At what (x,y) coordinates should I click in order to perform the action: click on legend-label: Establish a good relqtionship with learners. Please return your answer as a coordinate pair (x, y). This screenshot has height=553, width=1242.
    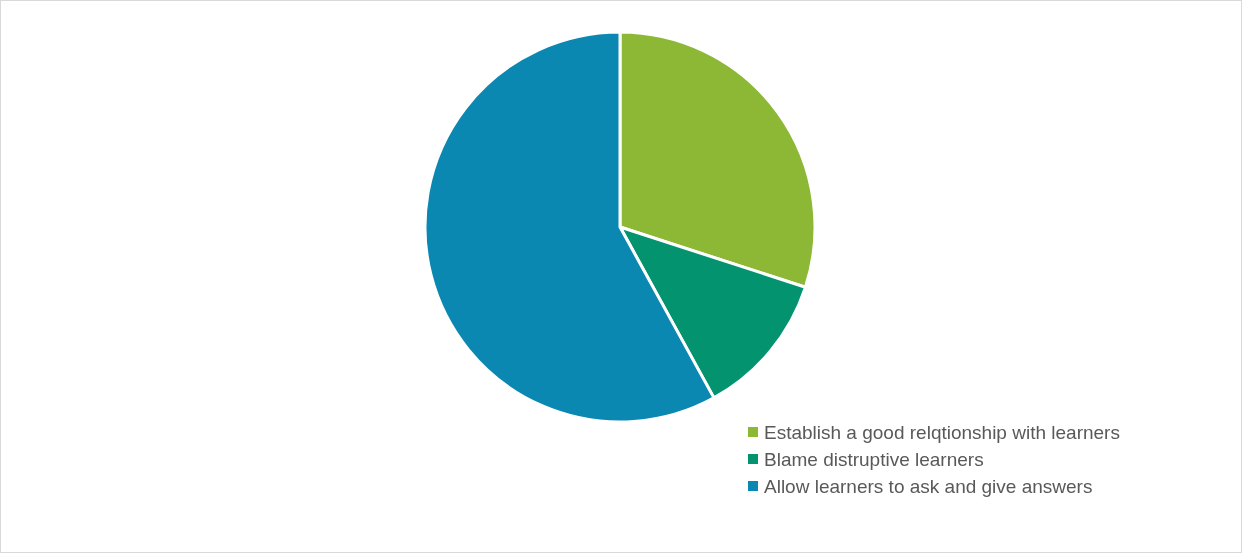
    Looking at the image, I should click on (942, 432).